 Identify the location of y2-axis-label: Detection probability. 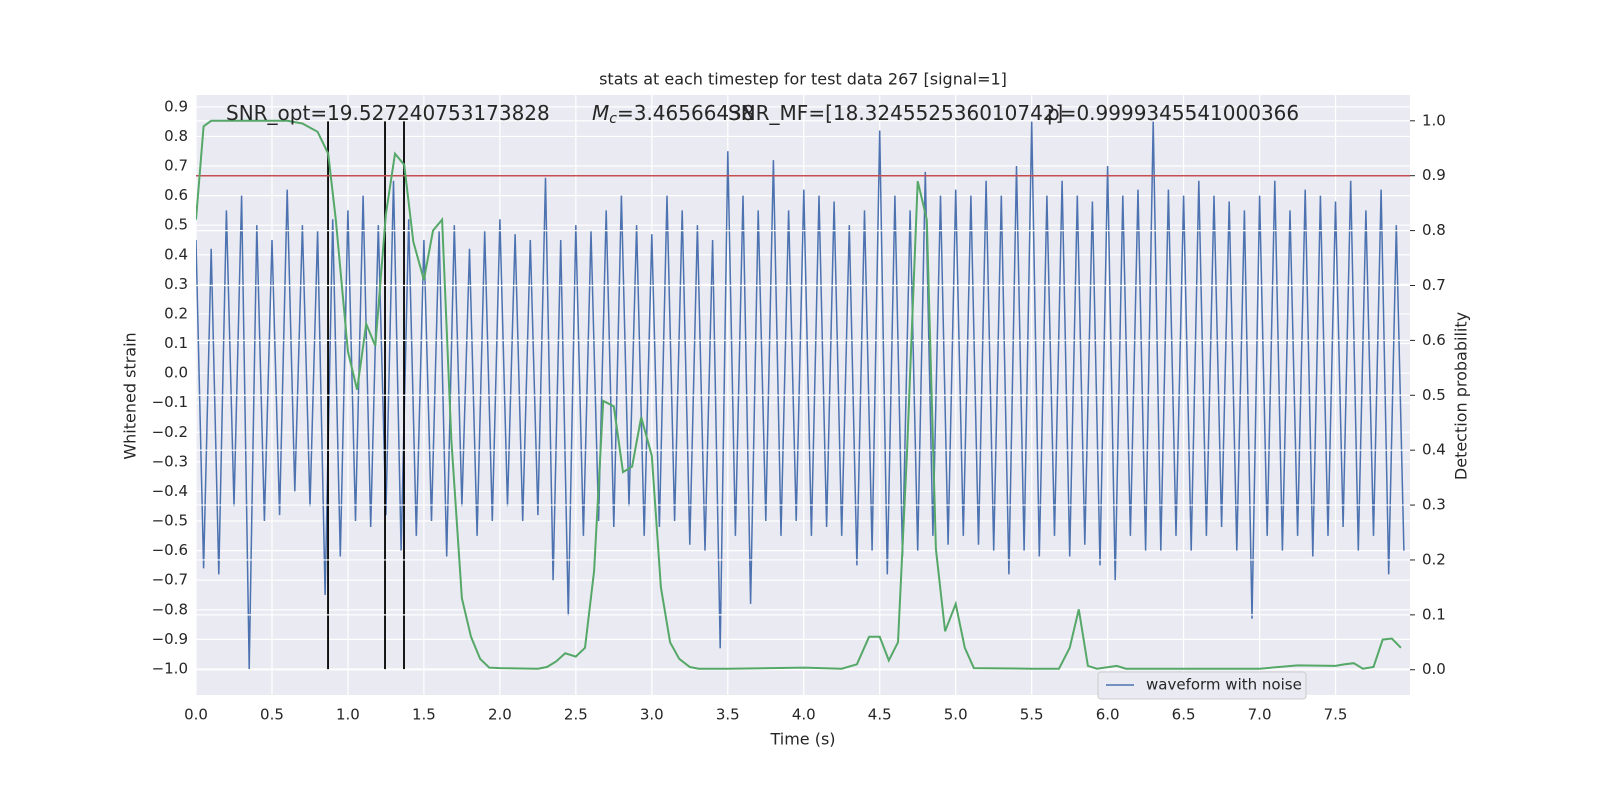
(1461, 396).